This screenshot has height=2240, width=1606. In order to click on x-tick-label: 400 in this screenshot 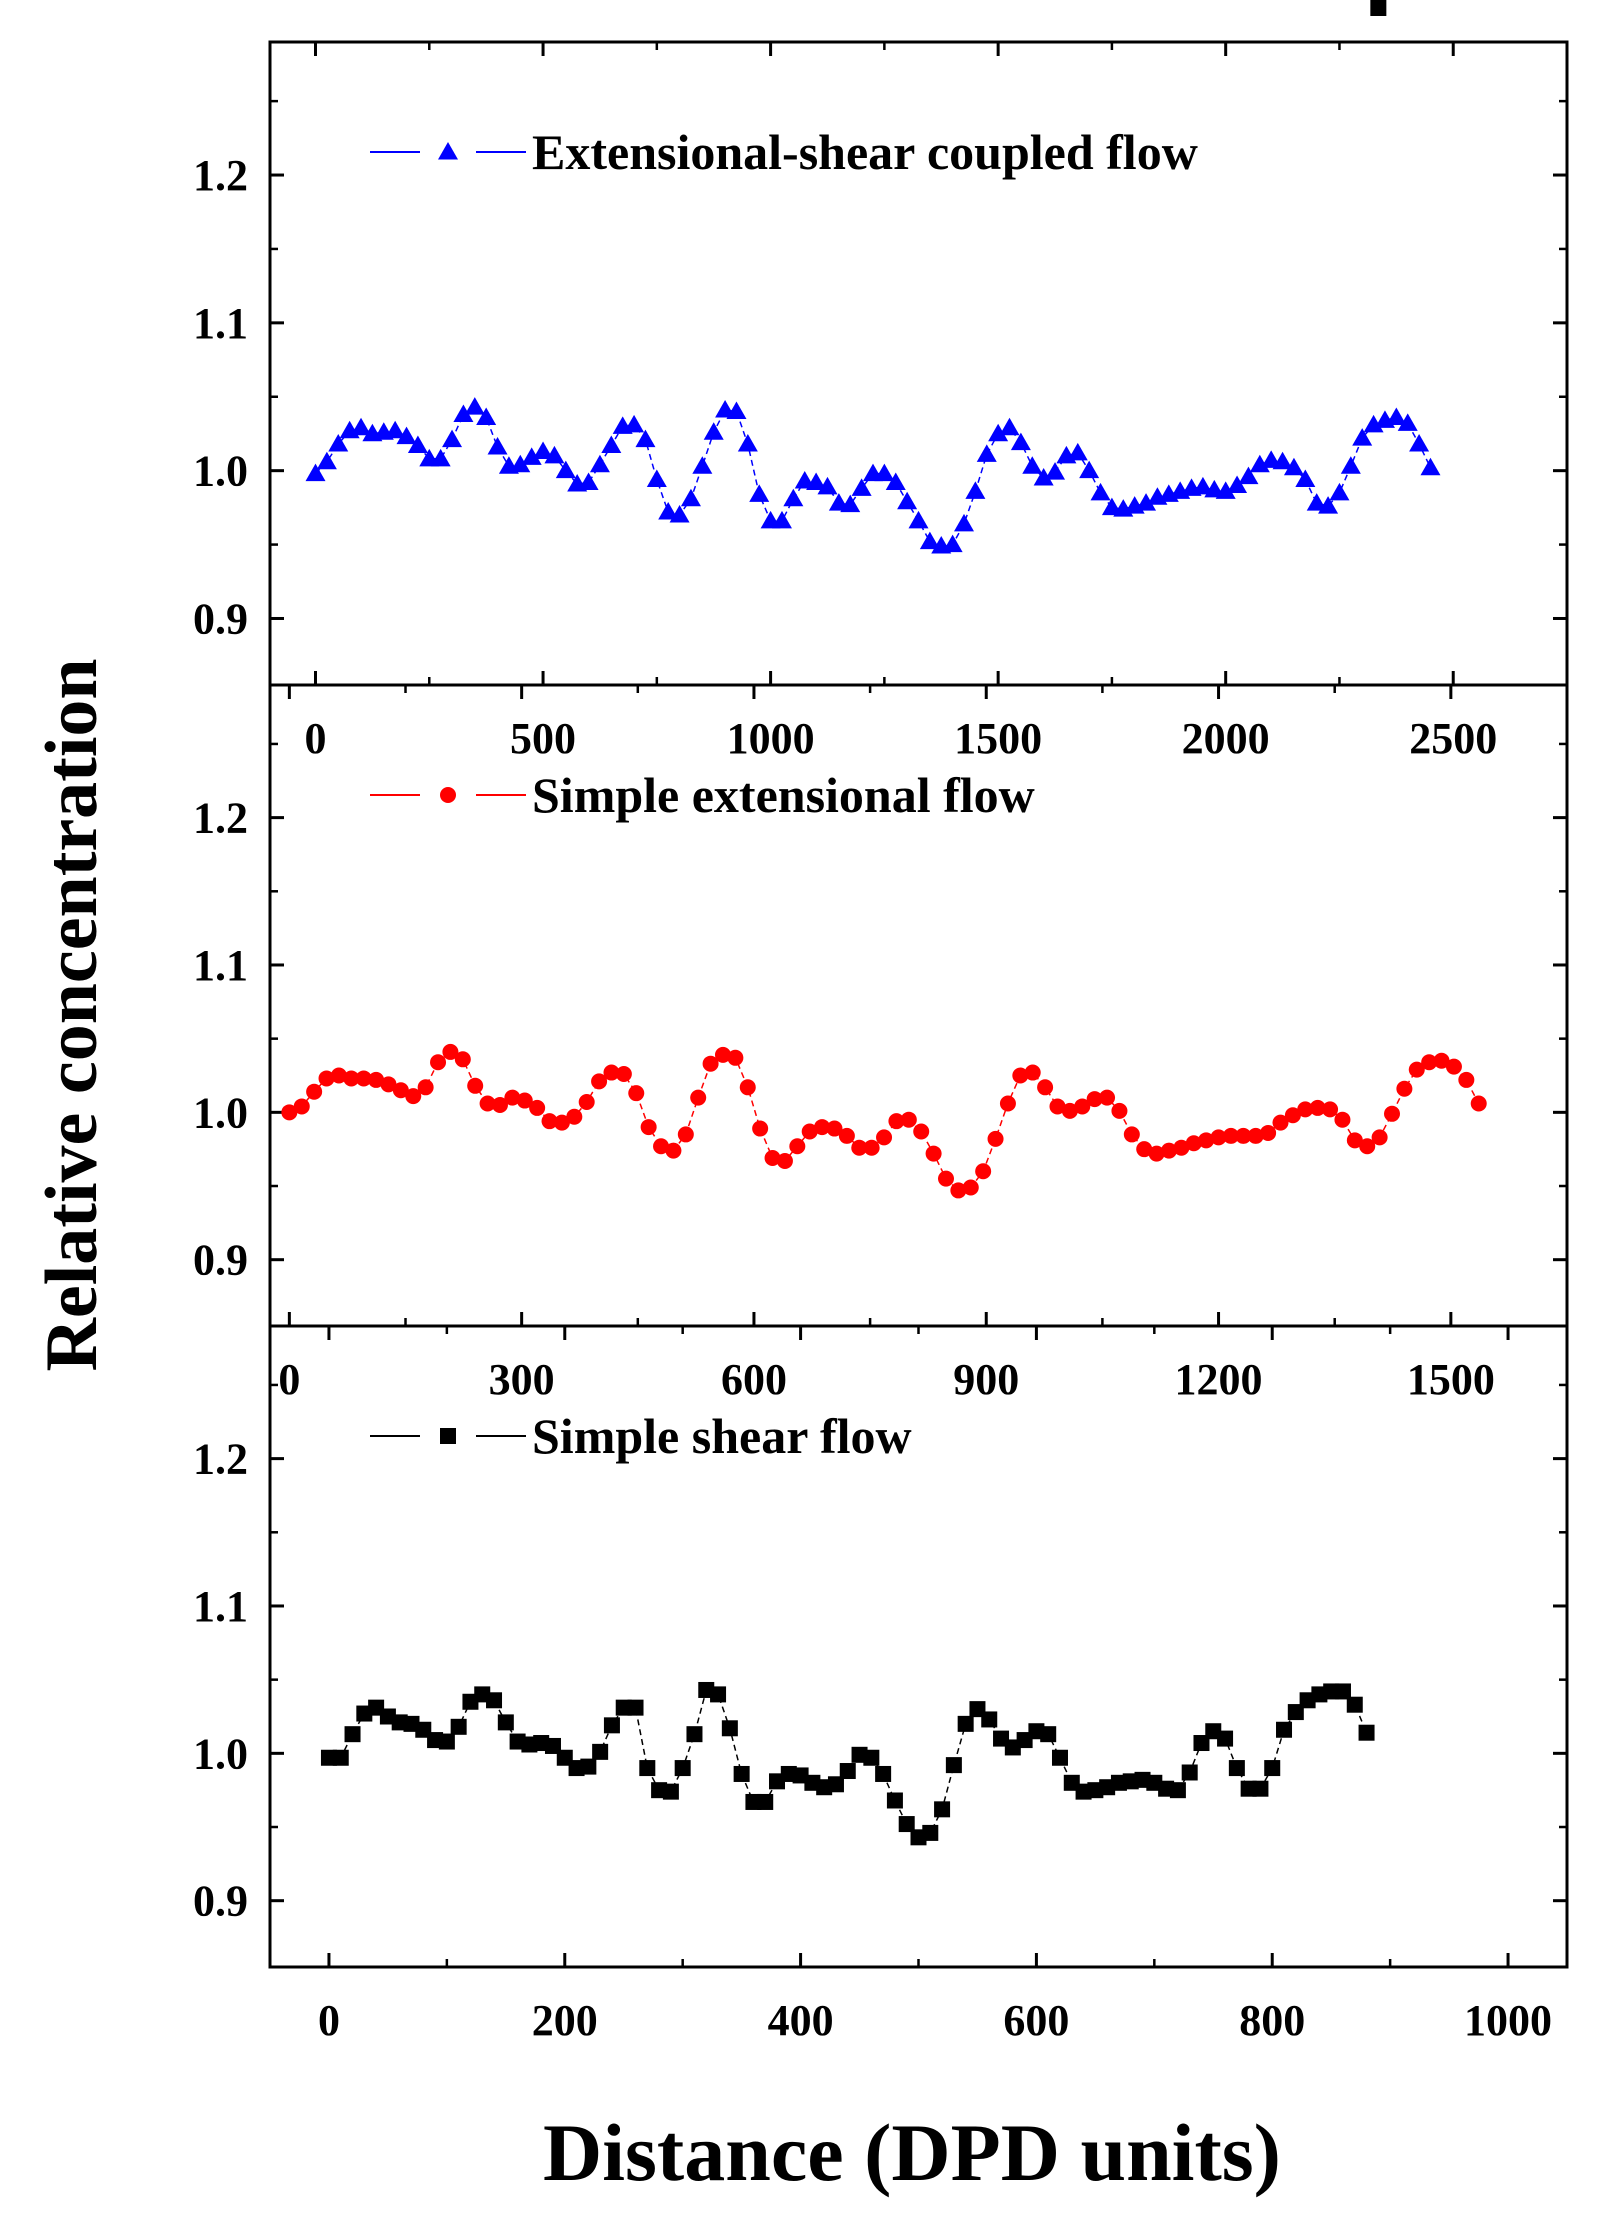, I will do `click(801, 2020)`.